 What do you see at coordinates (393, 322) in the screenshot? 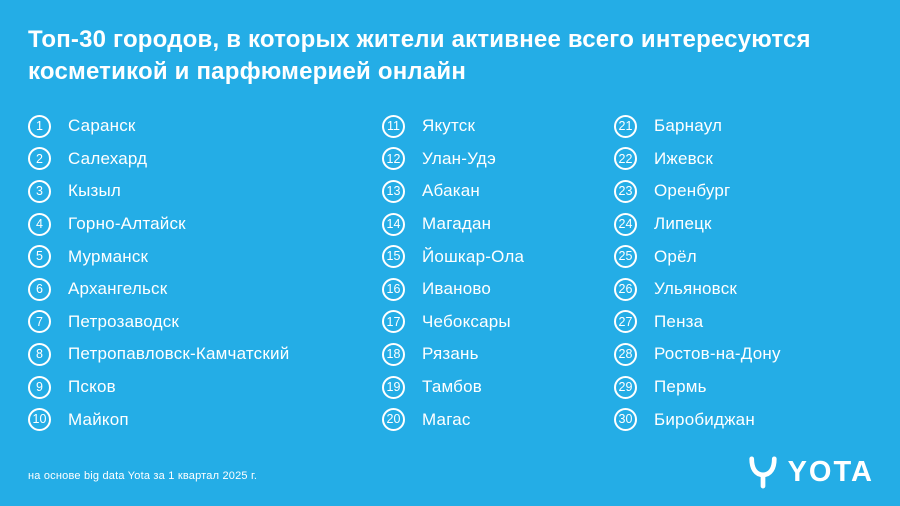
I see `rank-badge: 17` at bounding box center [393, 322].